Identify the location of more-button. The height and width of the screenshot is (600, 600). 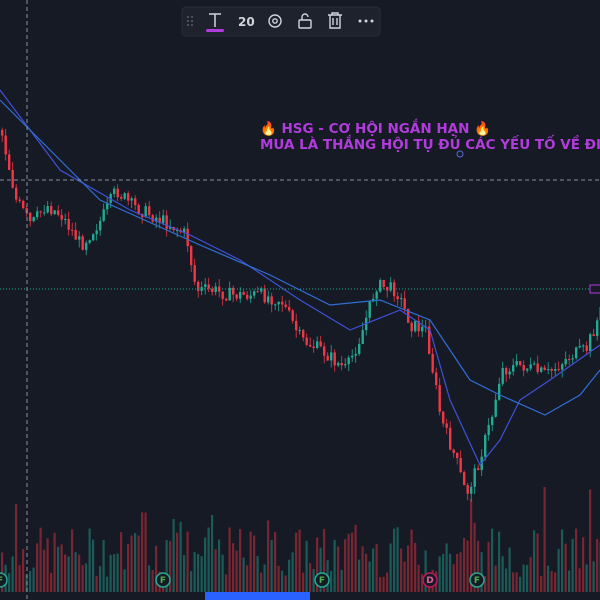
(366, 21).